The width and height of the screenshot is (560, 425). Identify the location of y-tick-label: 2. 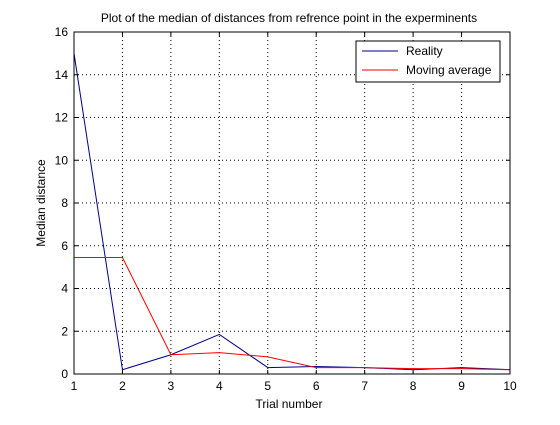
(64, 331).